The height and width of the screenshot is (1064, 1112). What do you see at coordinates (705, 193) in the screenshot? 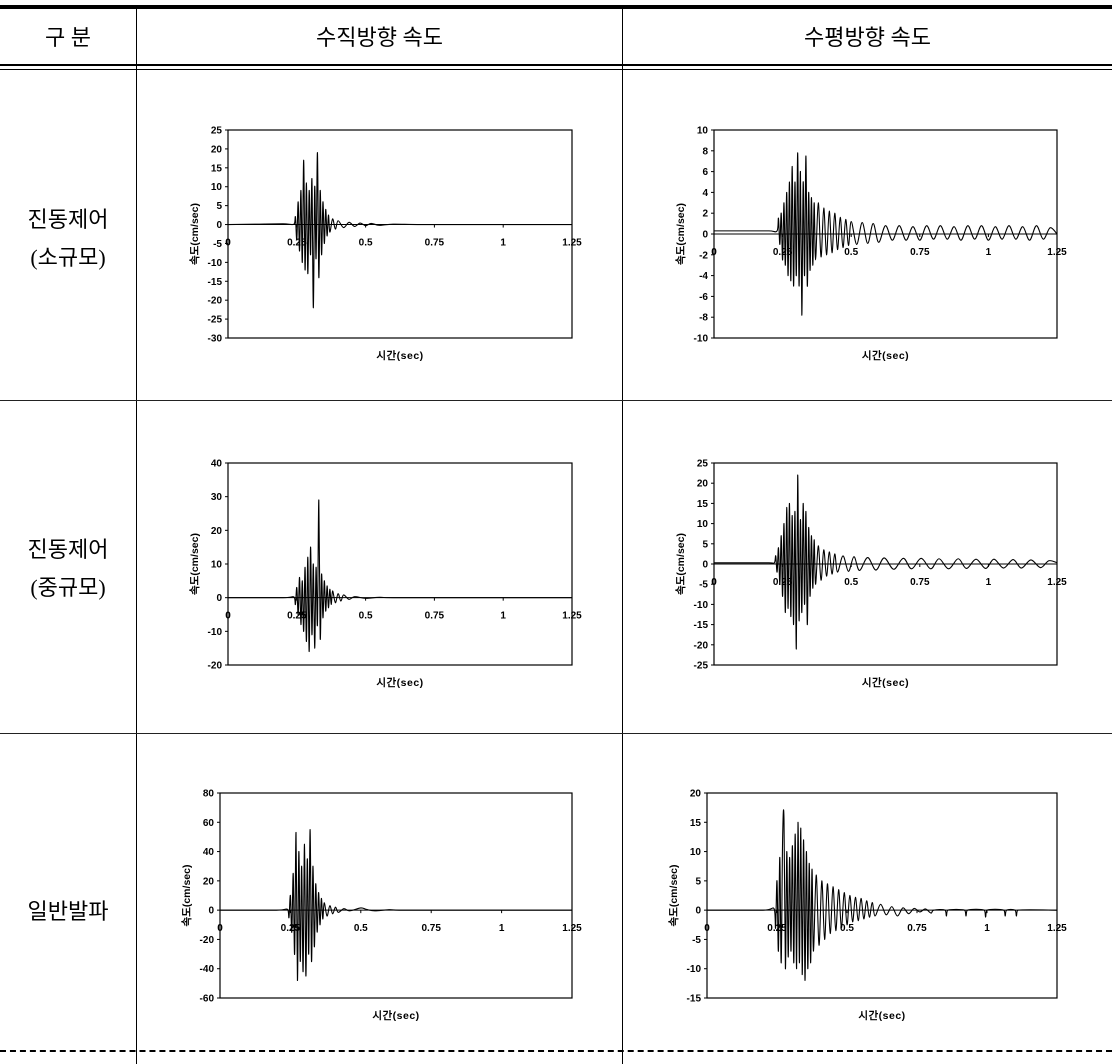
I see `y-tick-label: 4` at bounding box center [705, 193].